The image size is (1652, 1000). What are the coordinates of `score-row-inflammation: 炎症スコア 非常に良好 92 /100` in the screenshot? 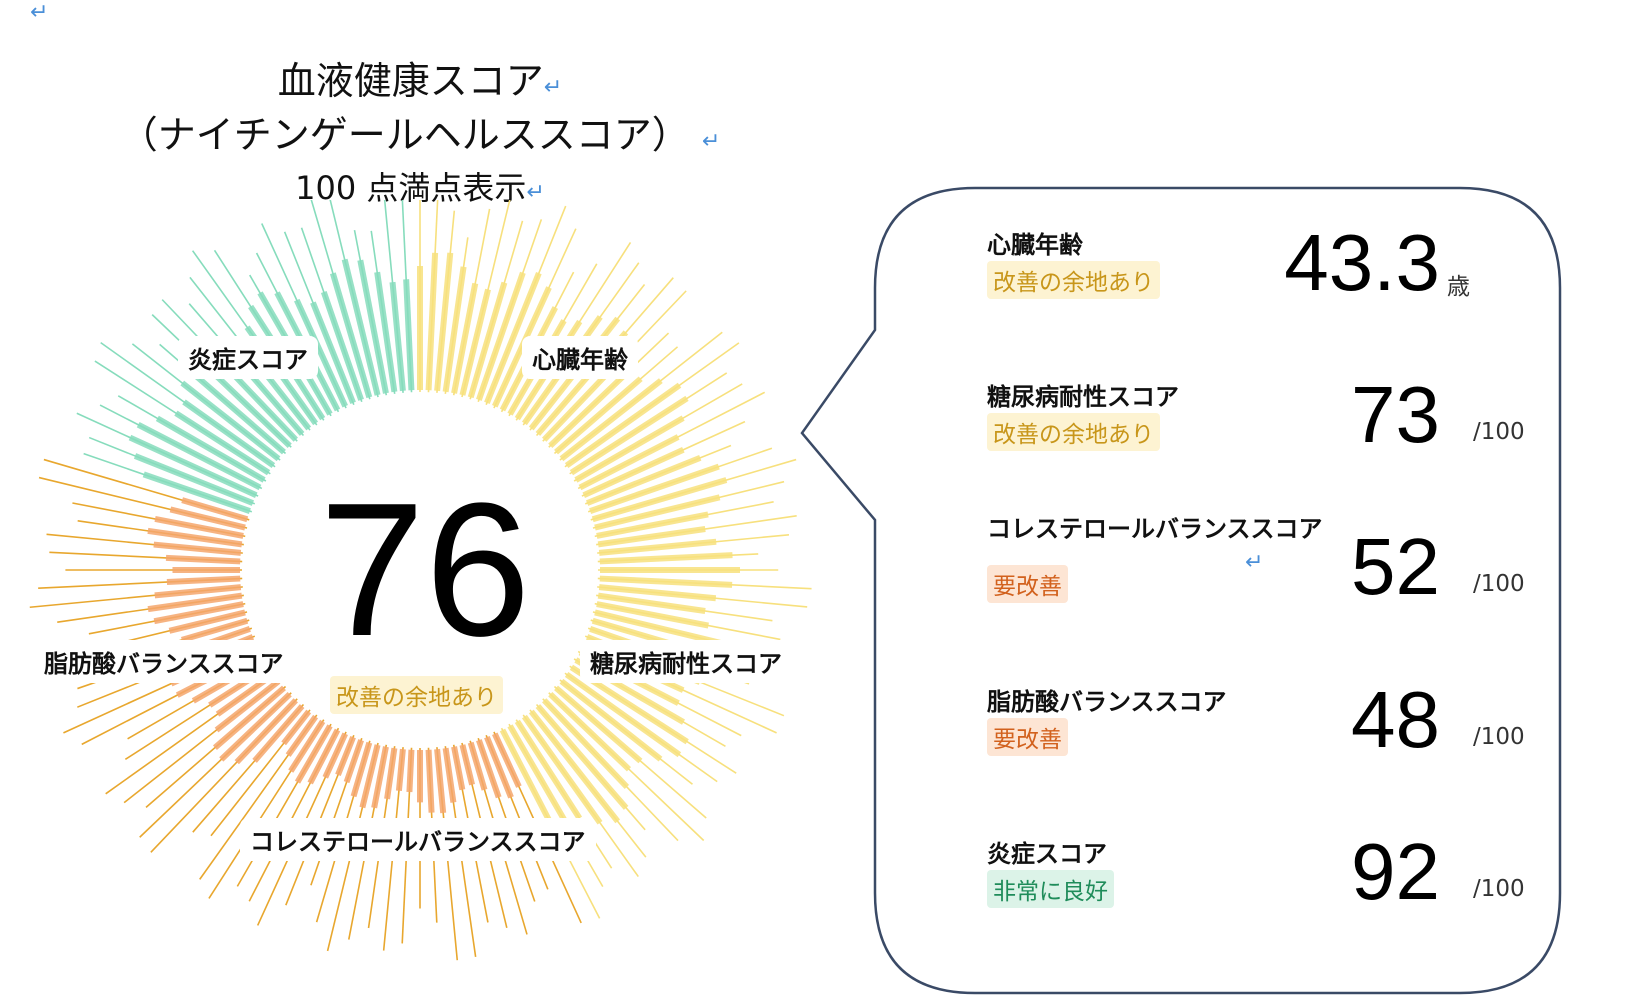 It's located at (826, 895).